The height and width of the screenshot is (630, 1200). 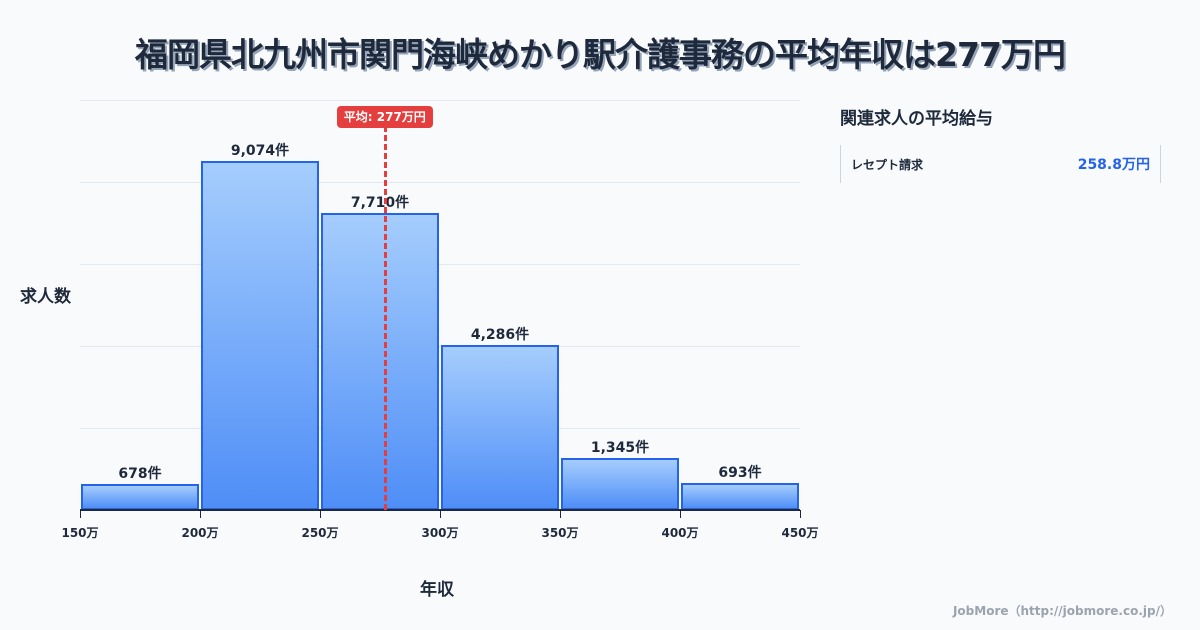 What do you see at coordinates (440, 533) in the screenshot?
I see `x-axis-tick-label: 300万` at bounding box center [440, 533].